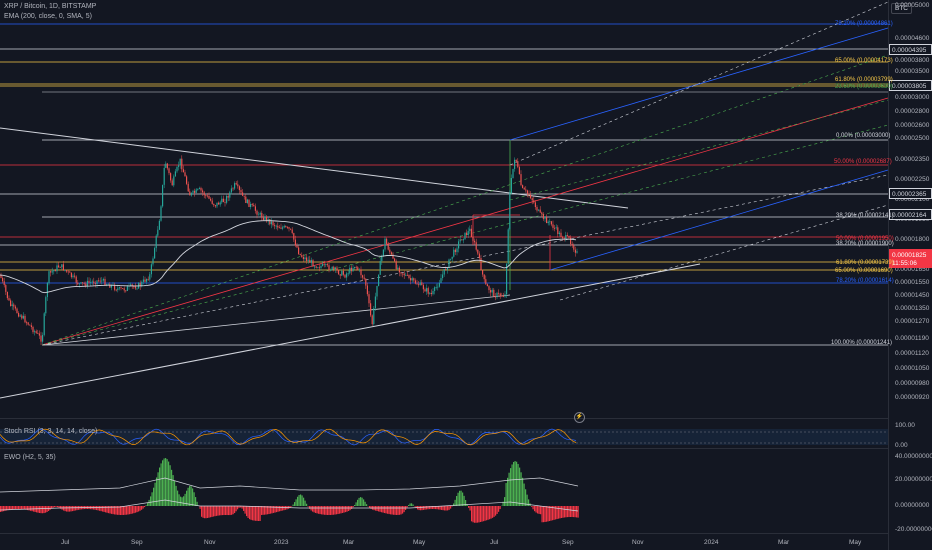 The width and height of the screenshot is (932, 550). Describe the element at coordinates (910, 49) in the screenshot. I see `price-tag: 0.00004395` at that location.